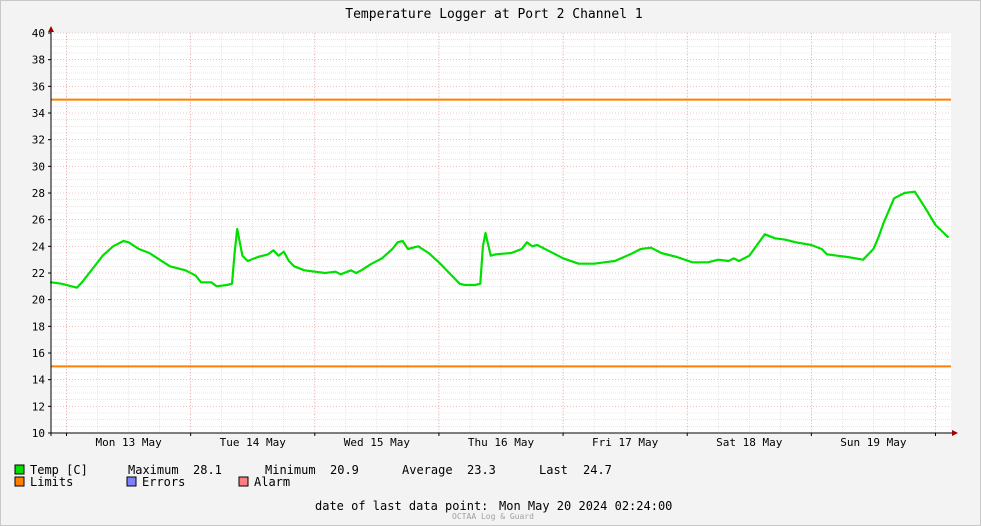 The width and height of the screenshot is (981, 526). I want to click on legend-swatch-limits, so click(19, 481).